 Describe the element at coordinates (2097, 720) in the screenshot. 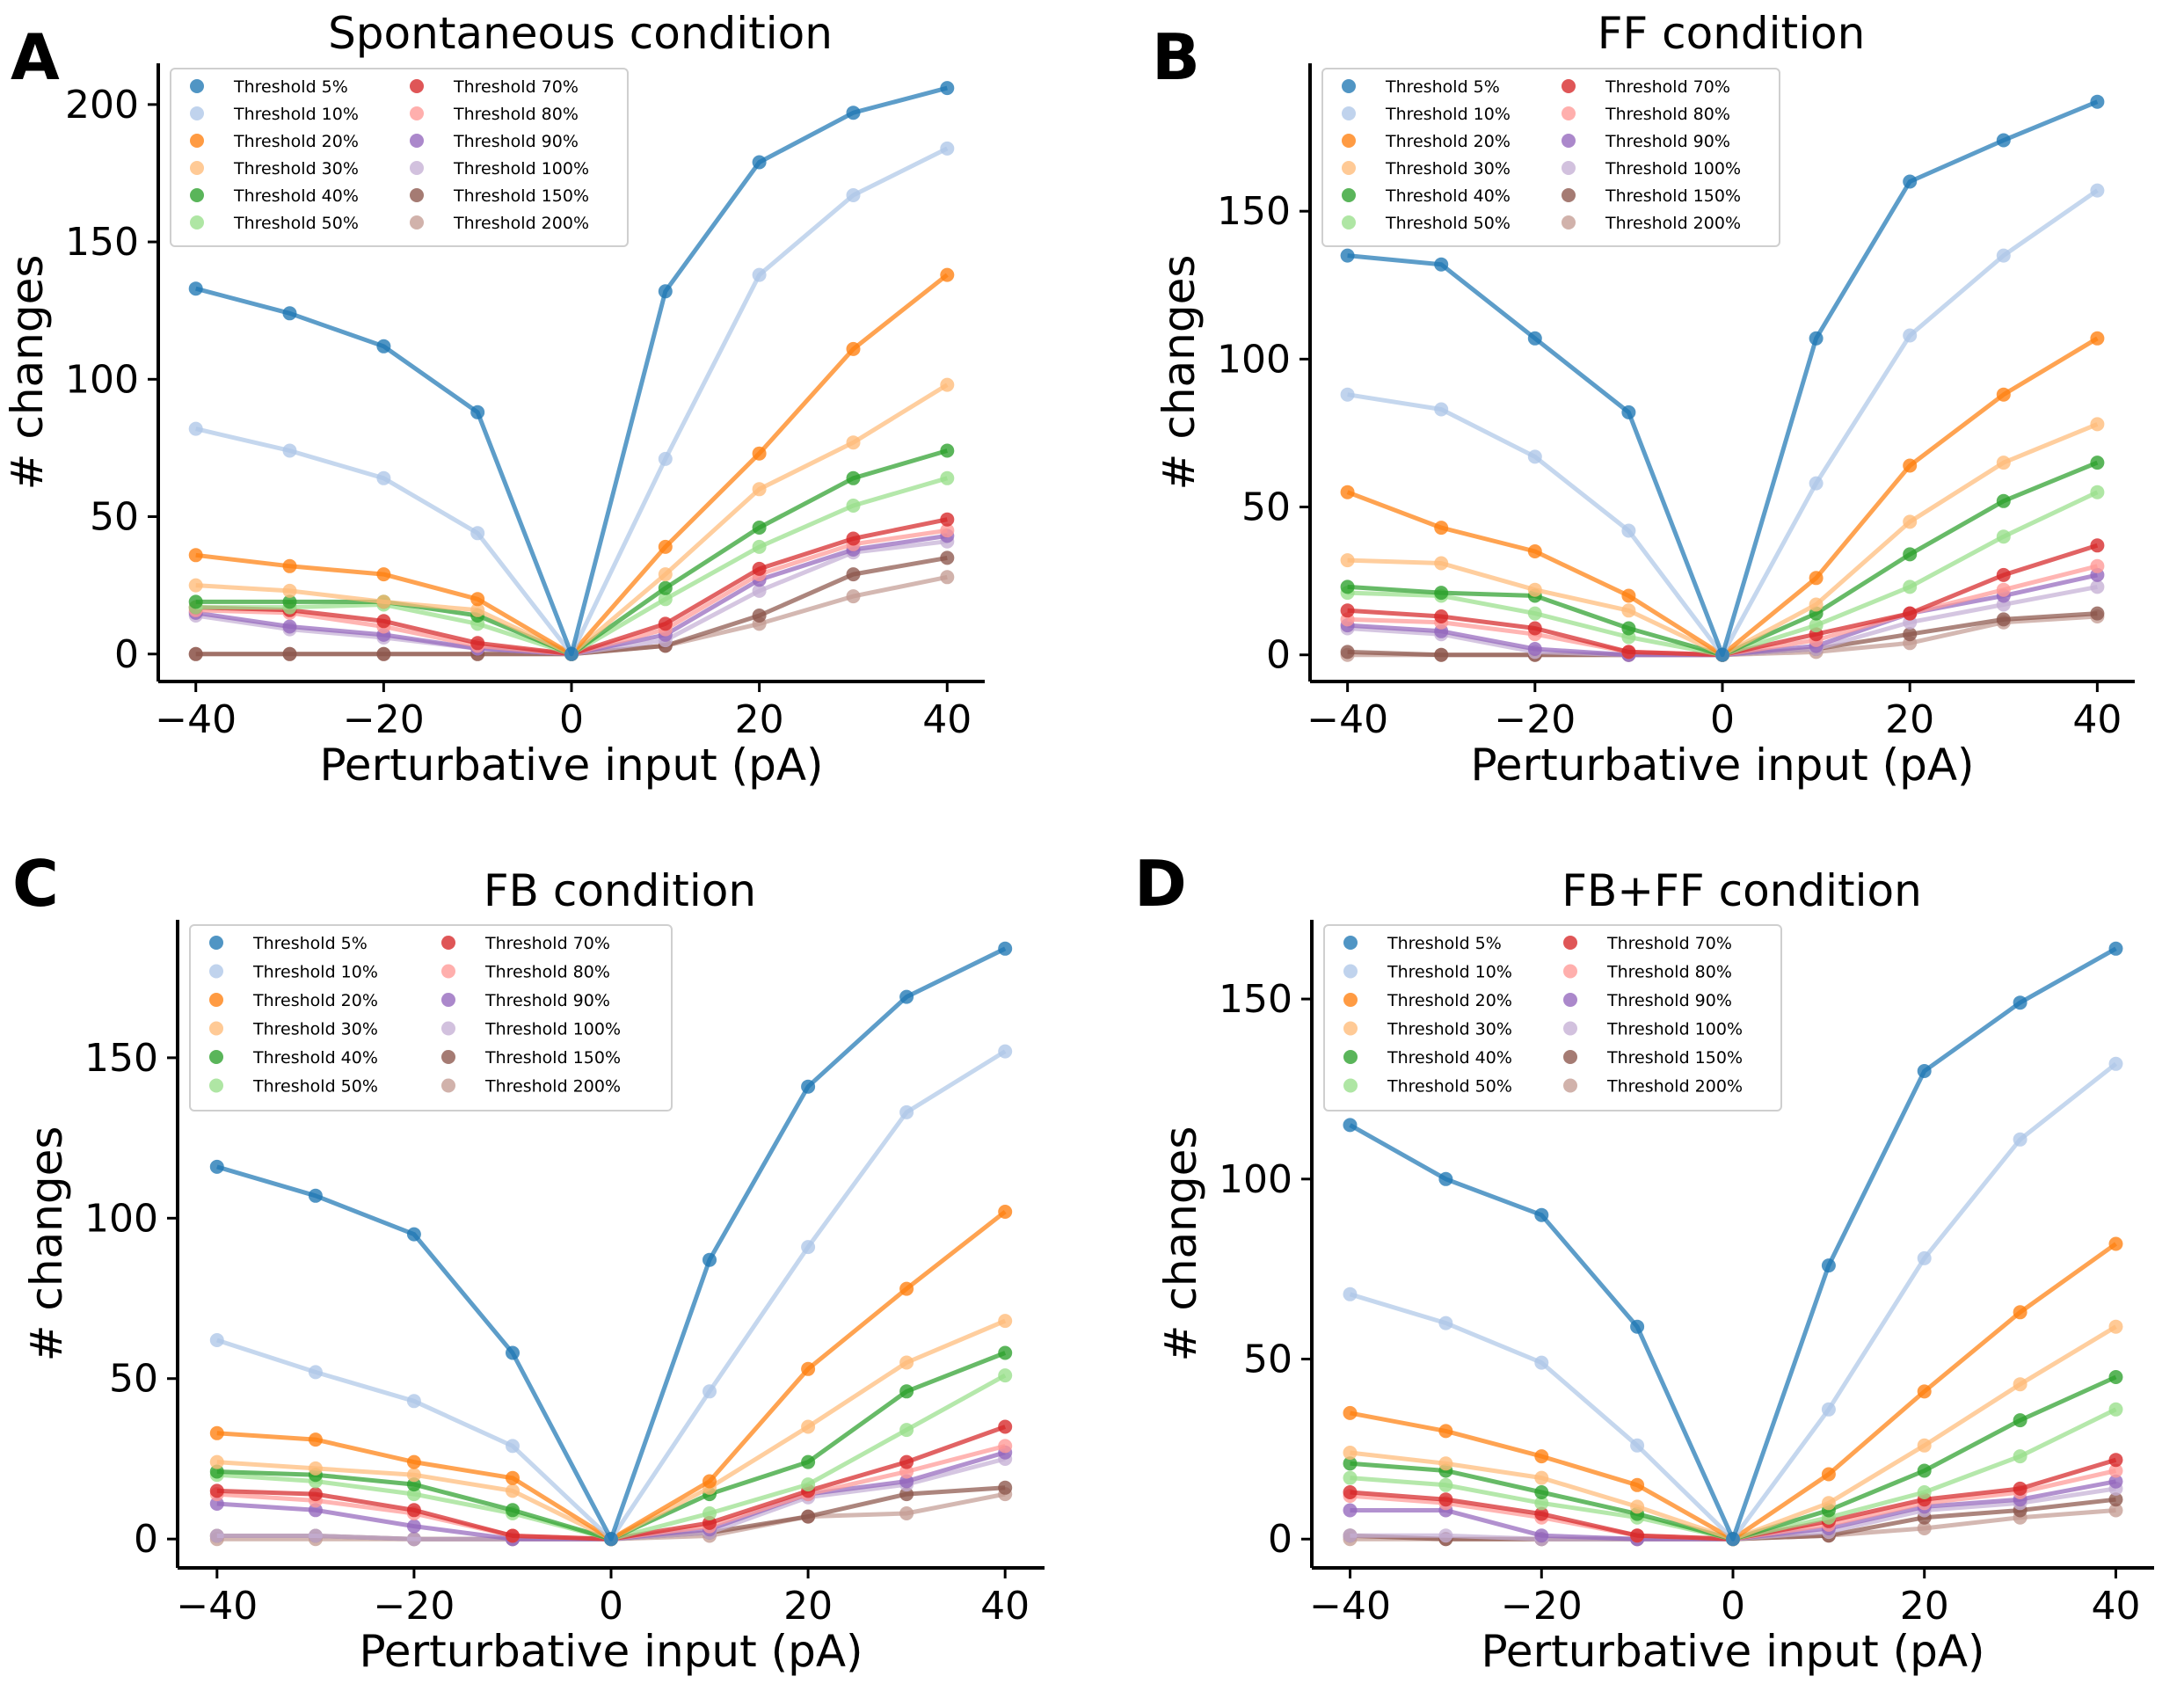

I see `x-tick-label: 40` at that location.